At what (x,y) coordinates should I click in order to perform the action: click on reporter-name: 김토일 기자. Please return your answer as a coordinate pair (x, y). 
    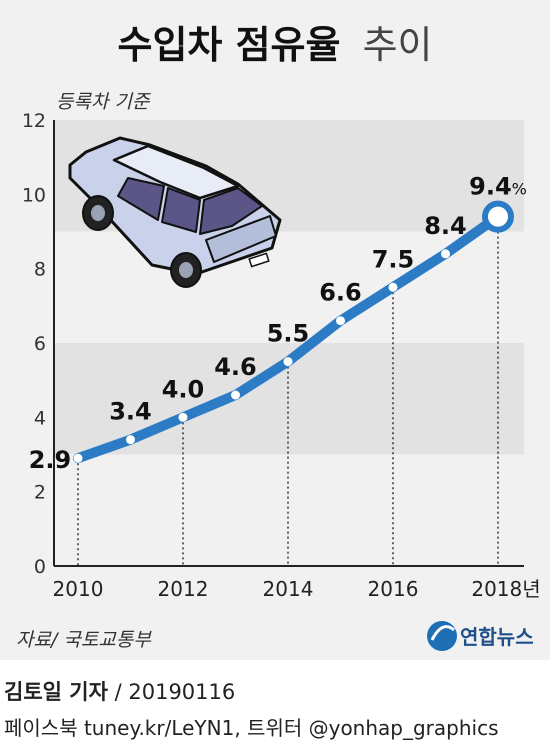
    Looking at the image, I should click on (56, 692).